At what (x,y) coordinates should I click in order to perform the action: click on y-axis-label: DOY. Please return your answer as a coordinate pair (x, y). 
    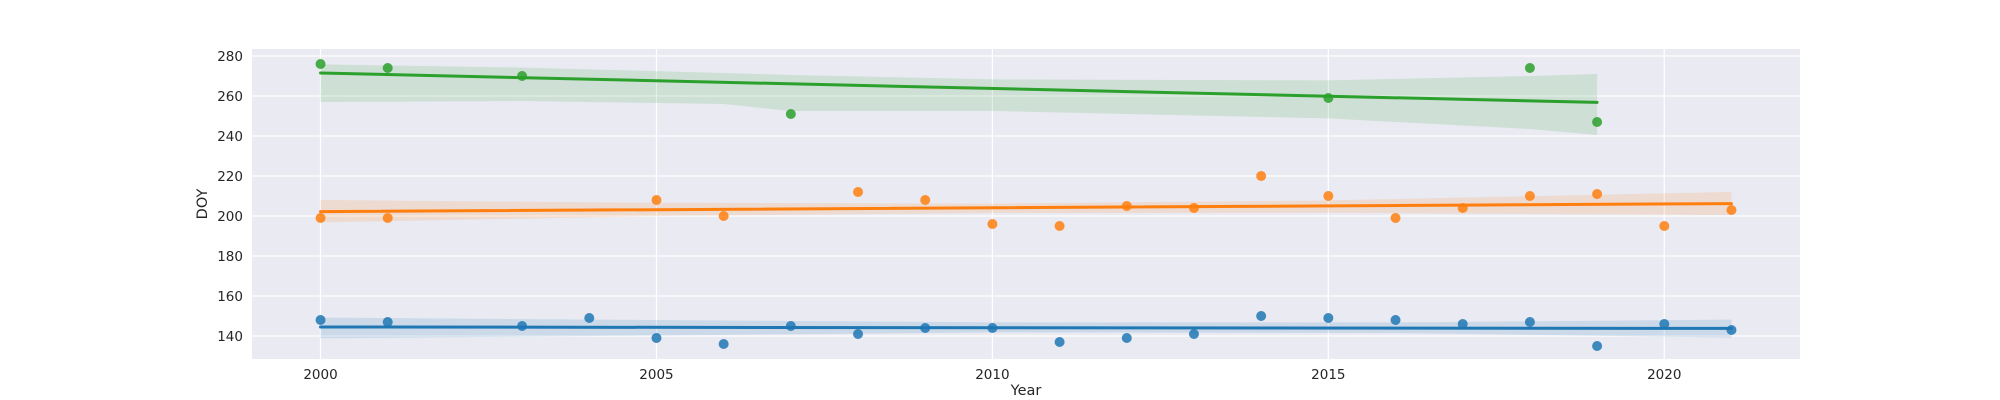
    Looking at the image, I should click on (203, 204).